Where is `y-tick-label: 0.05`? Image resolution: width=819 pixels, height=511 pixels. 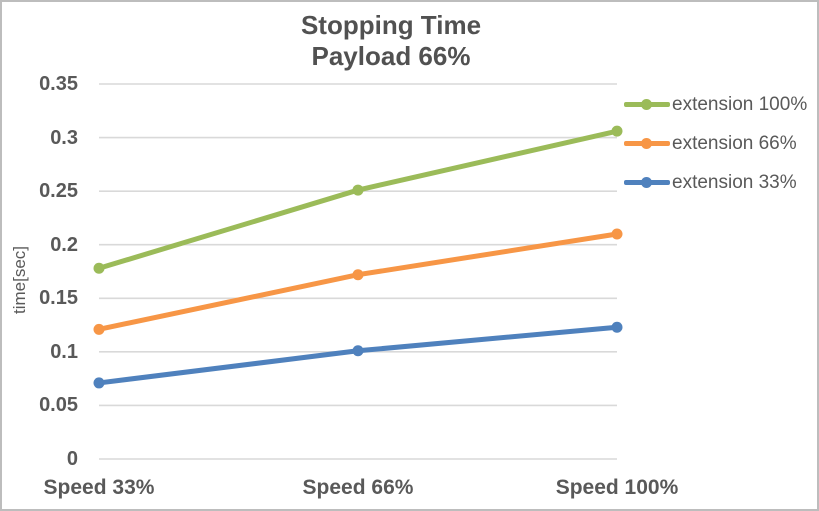
y-tick-label: 0.05 is located at coordinates (58, 405).